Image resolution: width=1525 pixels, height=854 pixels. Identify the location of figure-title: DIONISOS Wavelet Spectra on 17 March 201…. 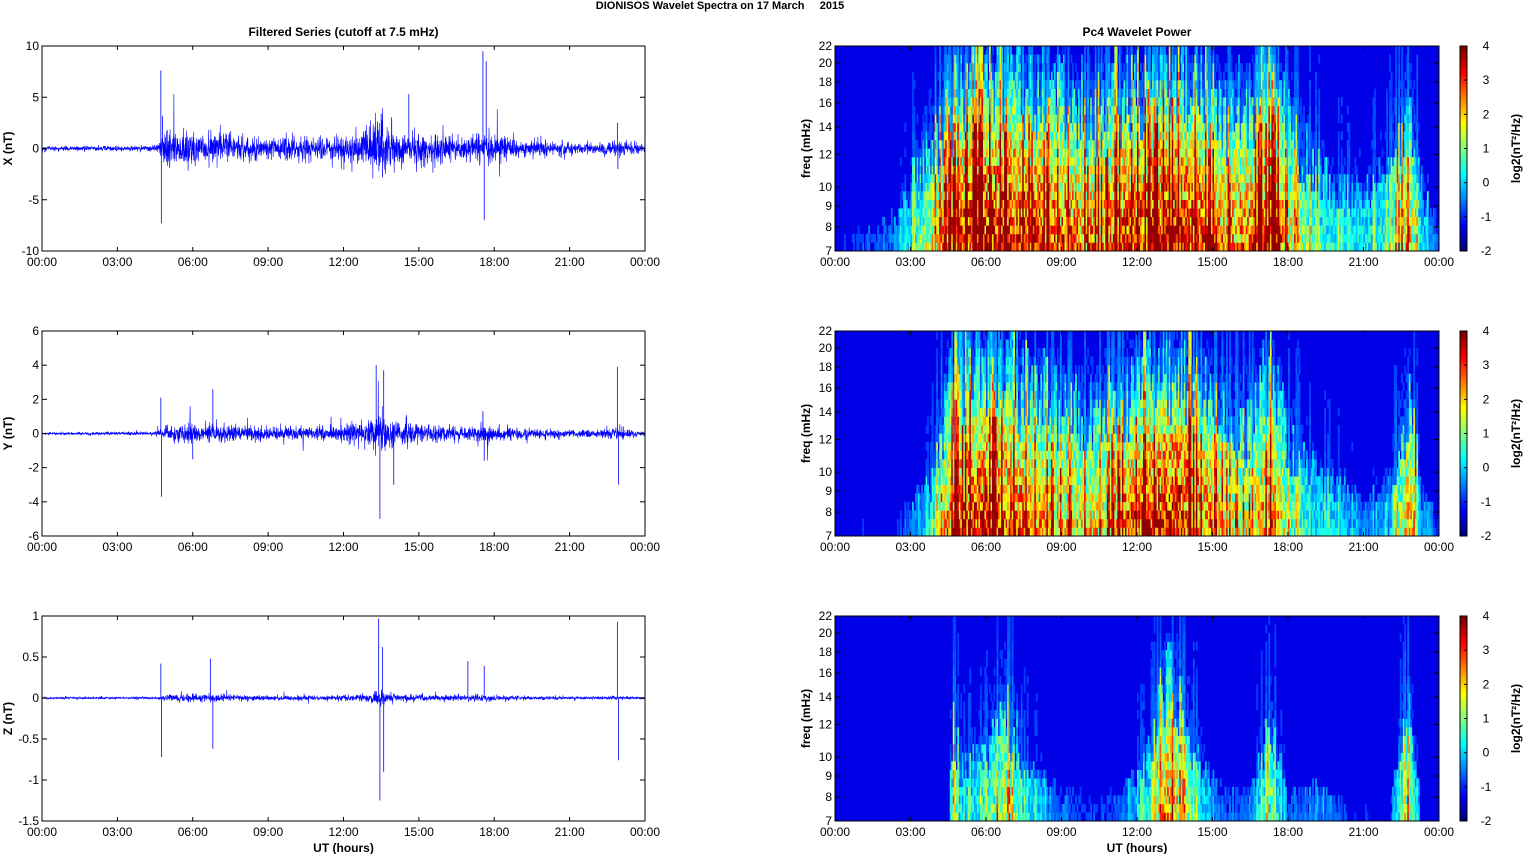
(720, 6).